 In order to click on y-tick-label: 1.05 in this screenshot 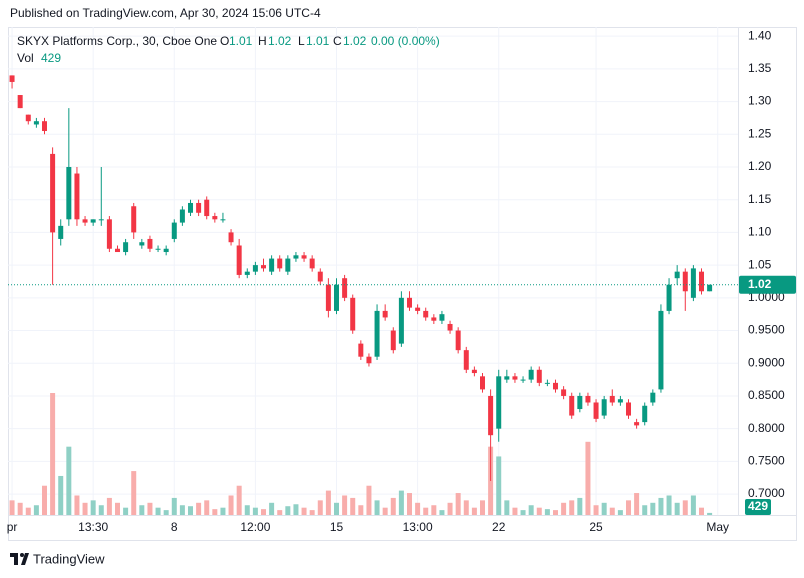, I will do `click(760, 264)`.